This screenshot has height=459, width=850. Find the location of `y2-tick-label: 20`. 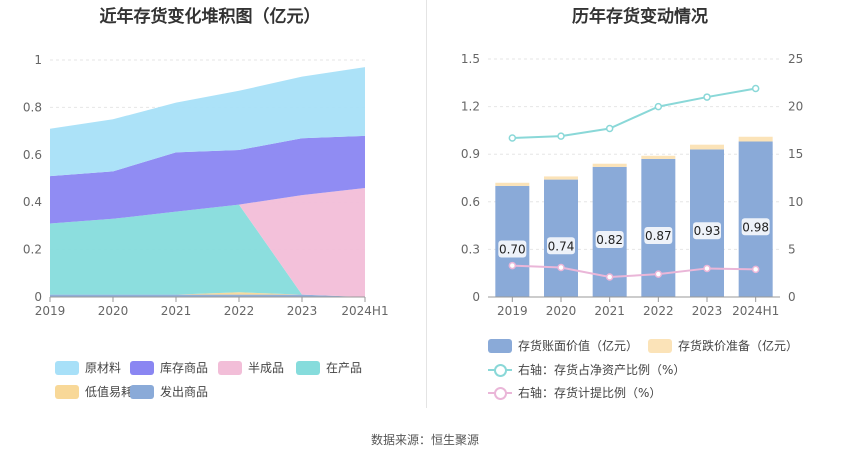

y2-tick-label: 20 is located at coordinates (795, 107).